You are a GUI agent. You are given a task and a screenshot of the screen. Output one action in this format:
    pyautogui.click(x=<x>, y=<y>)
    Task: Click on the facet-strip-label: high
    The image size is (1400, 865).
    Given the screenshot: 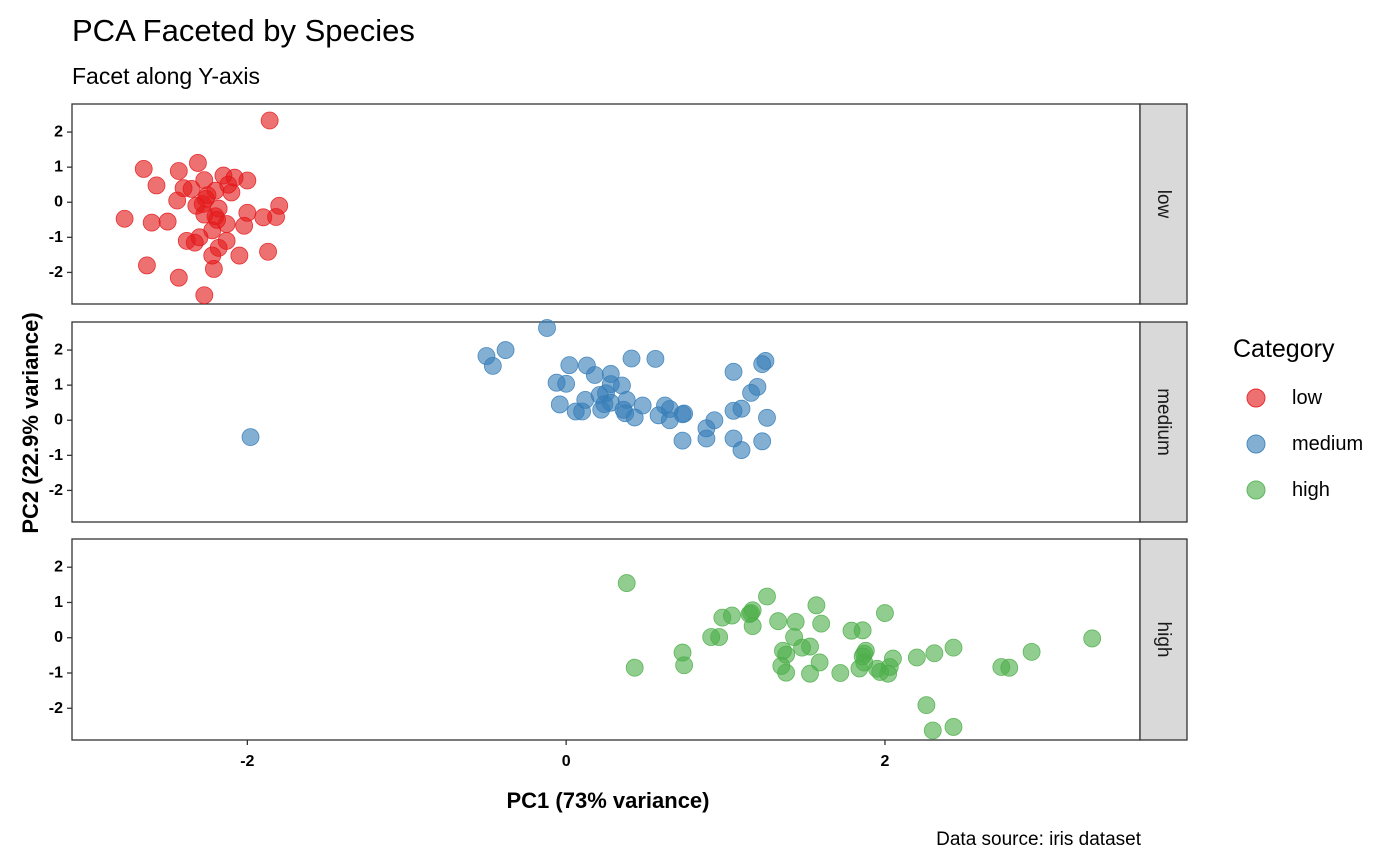 What is the action you would take?
    pyautogui.click(x=1163, y=640)
    